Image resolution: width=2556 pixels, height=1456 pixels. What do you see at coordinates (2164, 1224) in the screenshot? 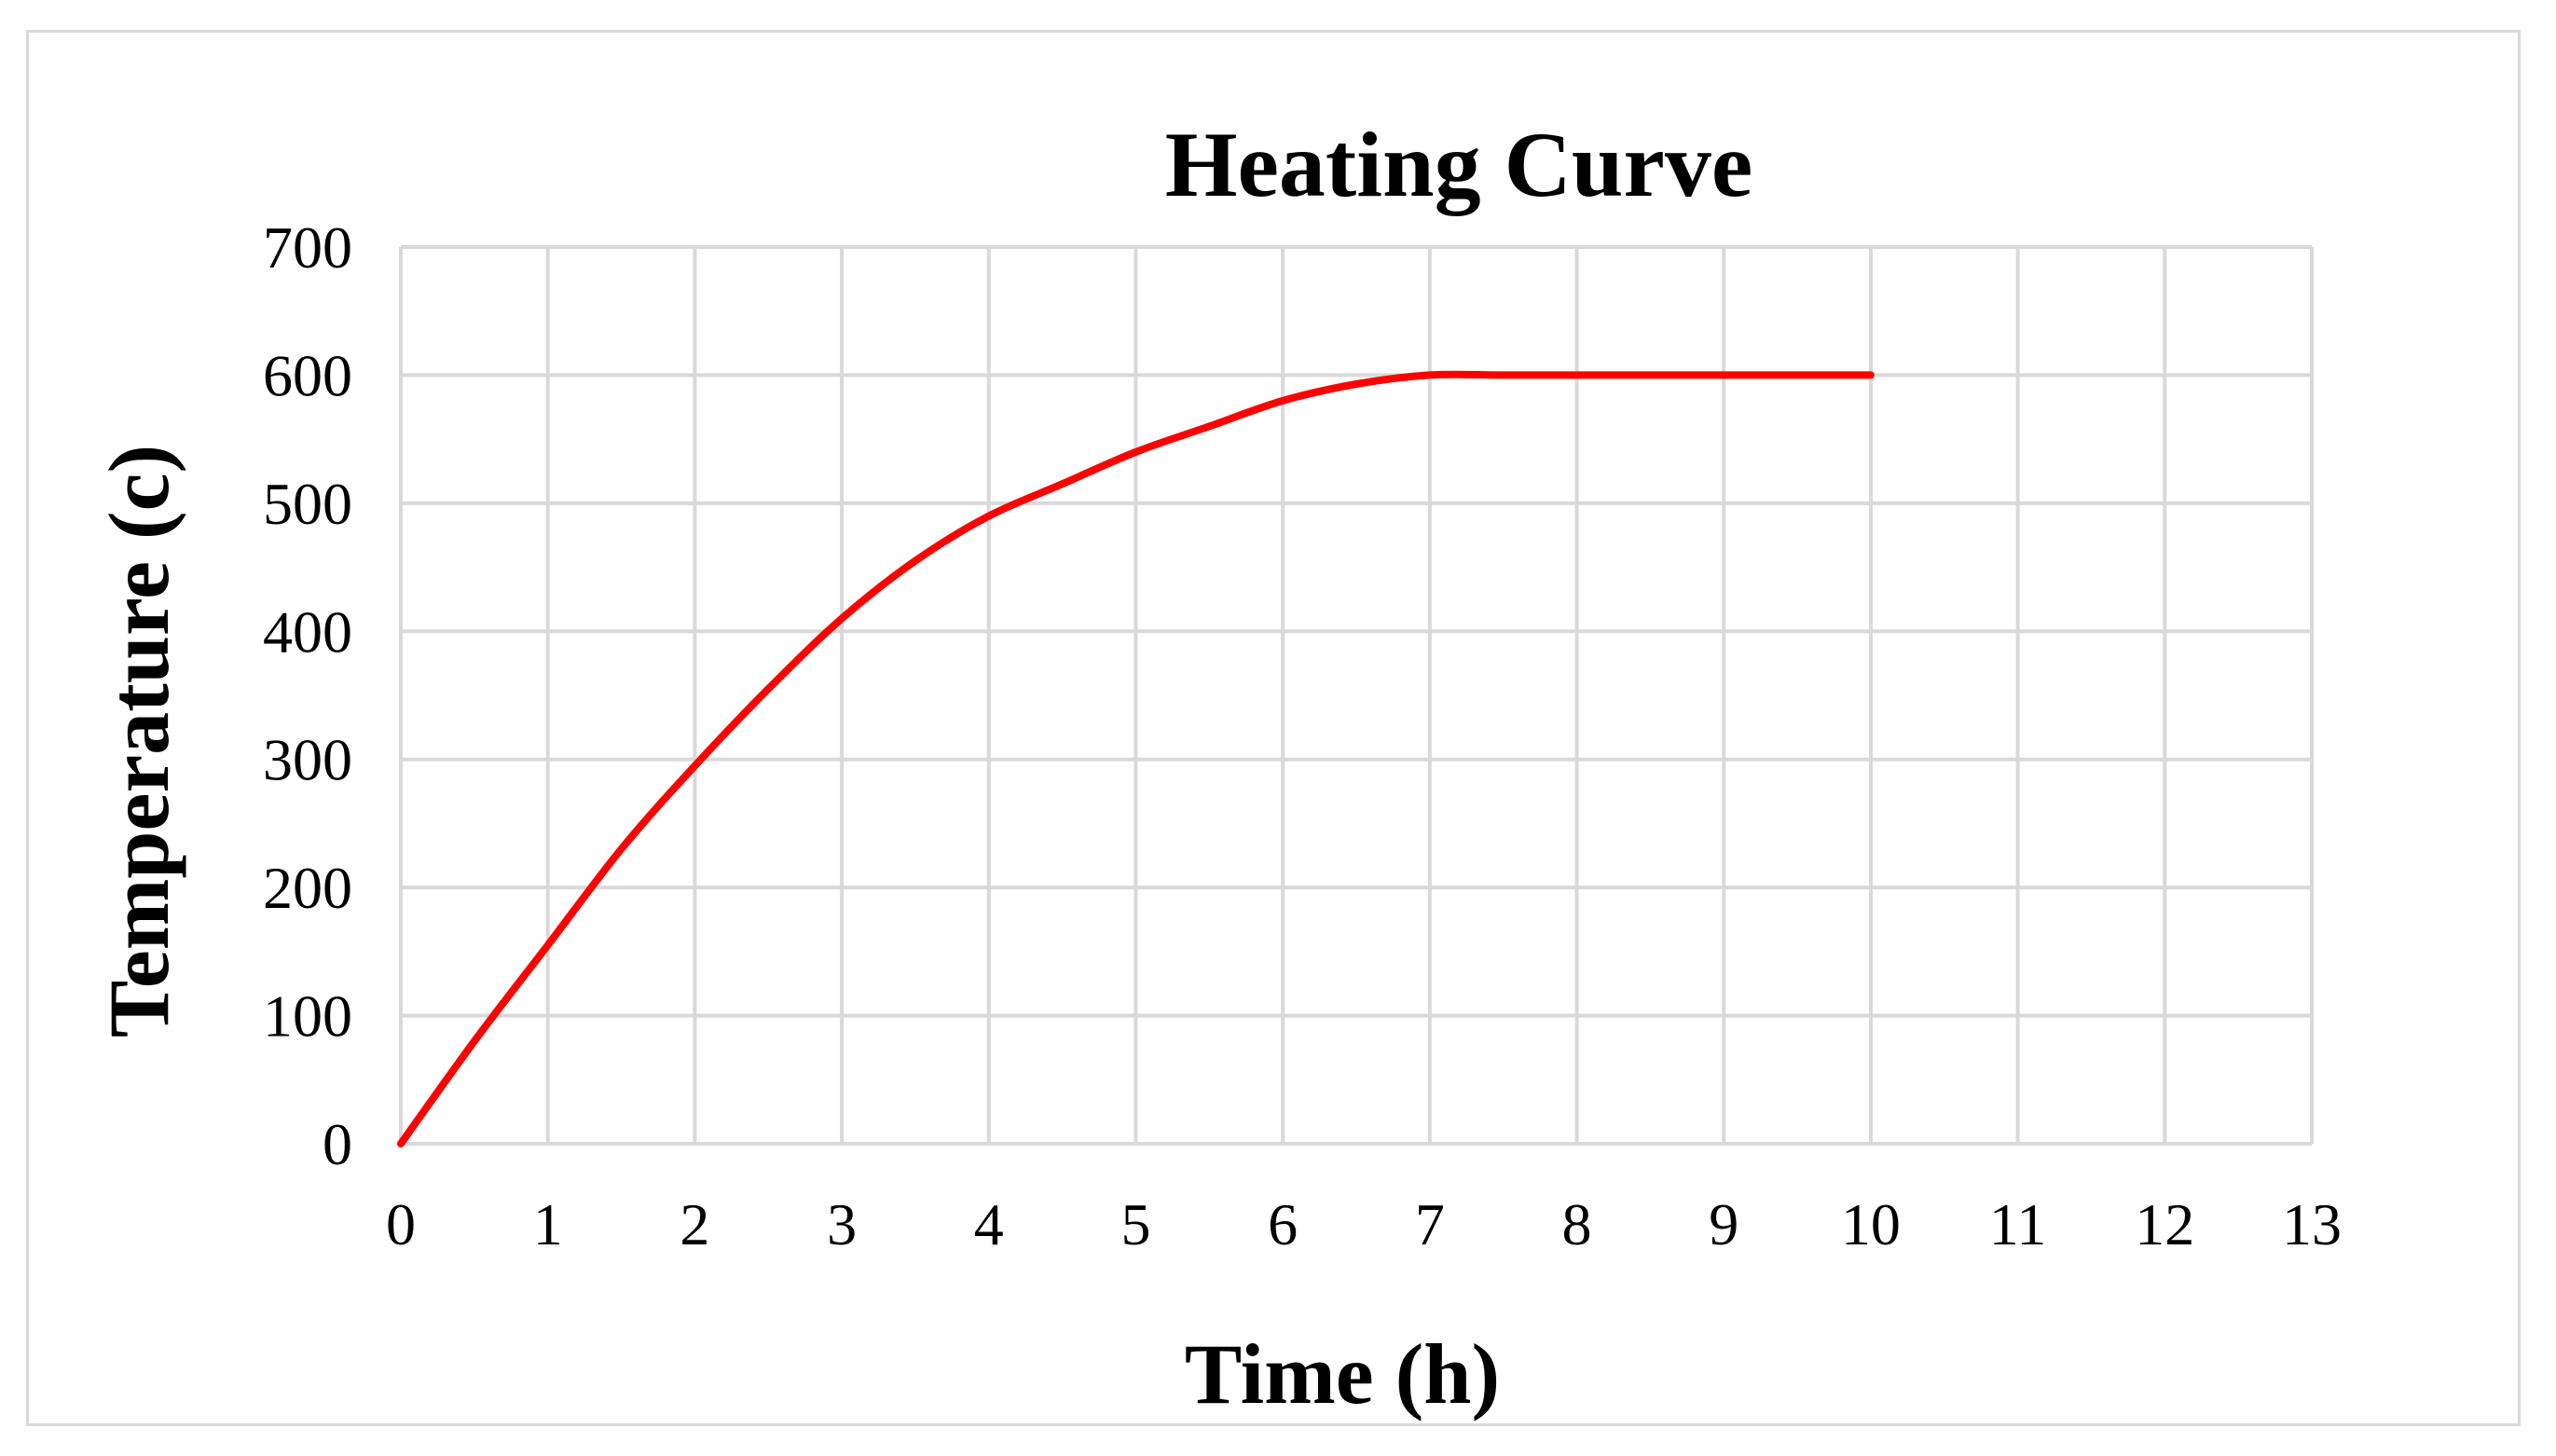
I see `x-tick-label: 12` at bounding box center [2164, 1224].